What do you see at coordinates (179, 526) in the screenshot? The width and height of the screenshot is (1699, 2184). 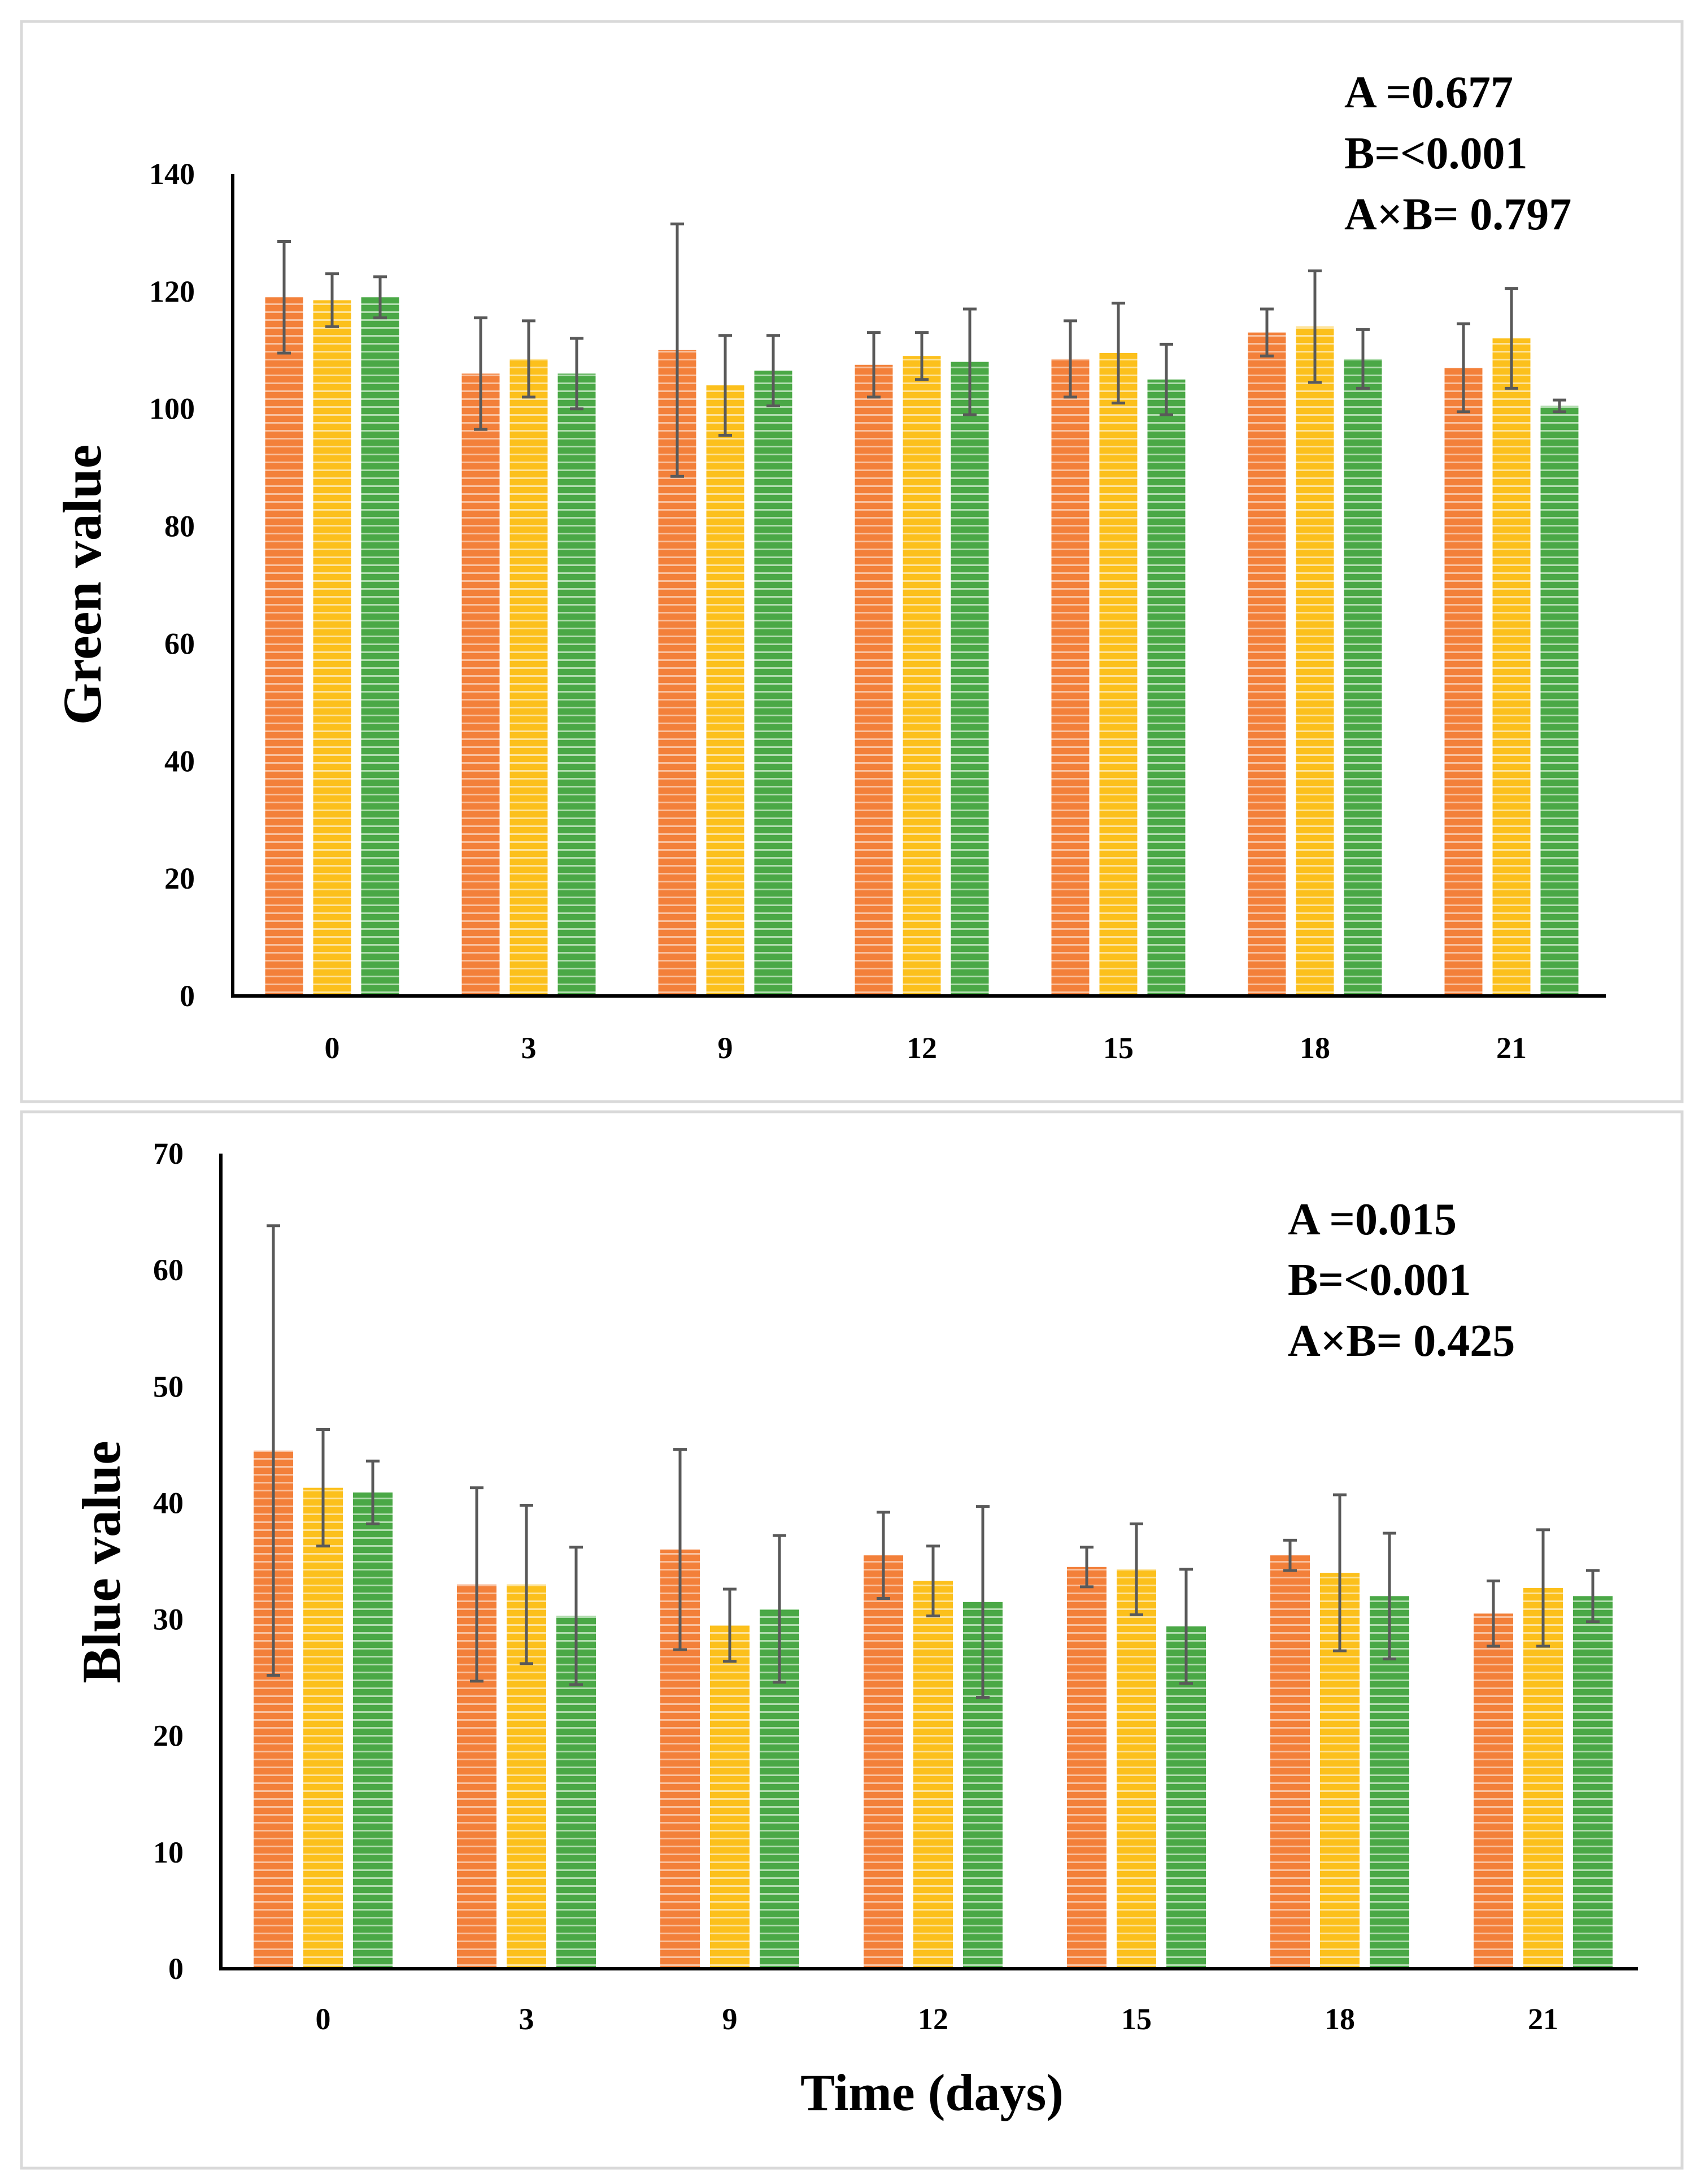 I see `green-y-tick-label: 80` at bounding box center [179, 526].